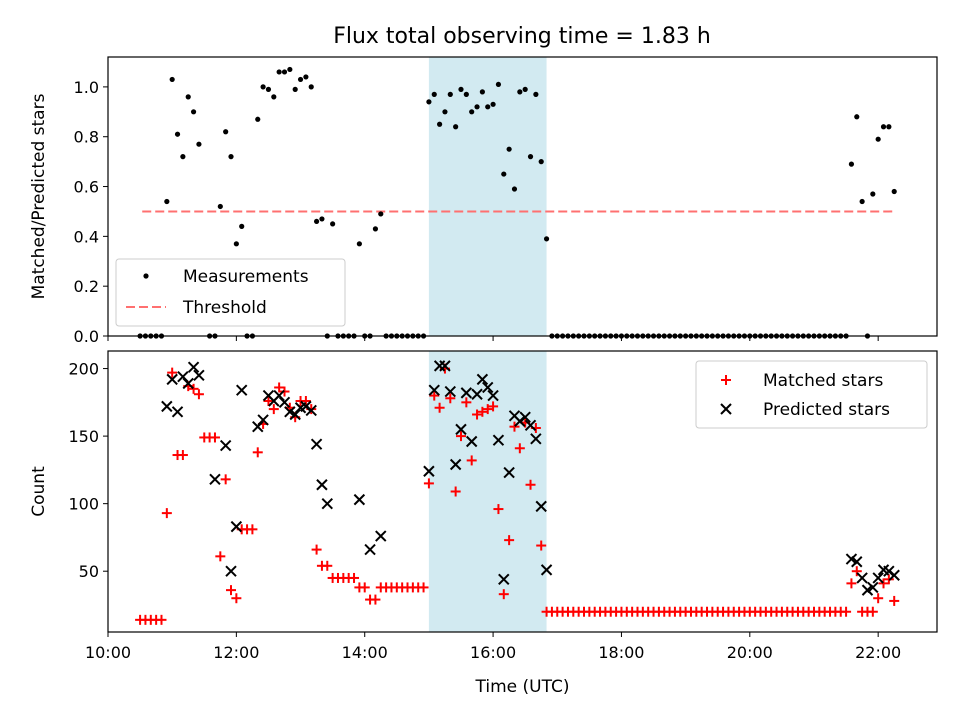 The image size is (960, 720). Describe the element at coordinates (236, 652) in the screenshot. I see `x-tick-label: 12:00` at that location.